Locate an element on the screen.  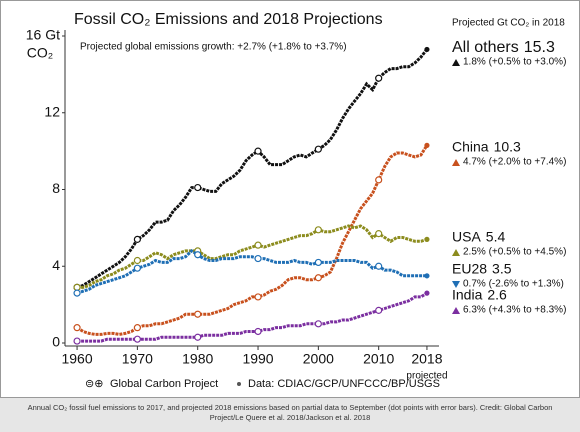
y-tick-label: 12 is located at coordinates (52, 111).